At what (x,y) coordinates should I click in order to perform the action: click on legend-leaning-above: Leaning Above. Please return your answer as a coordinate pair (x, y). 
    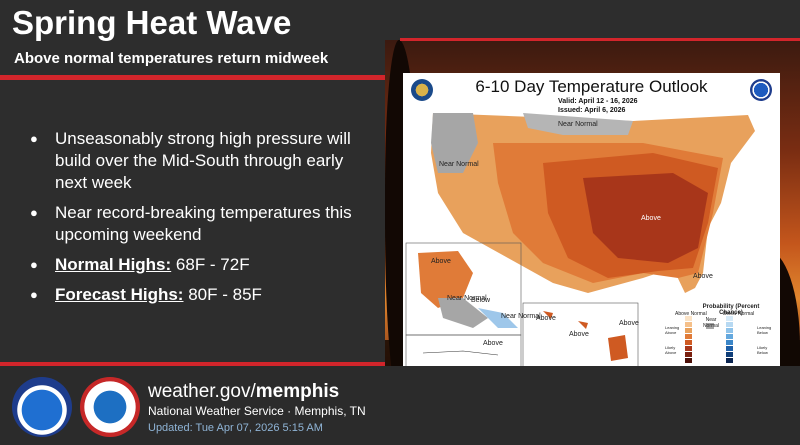
    Looking at the image, I should click on (672, 330).